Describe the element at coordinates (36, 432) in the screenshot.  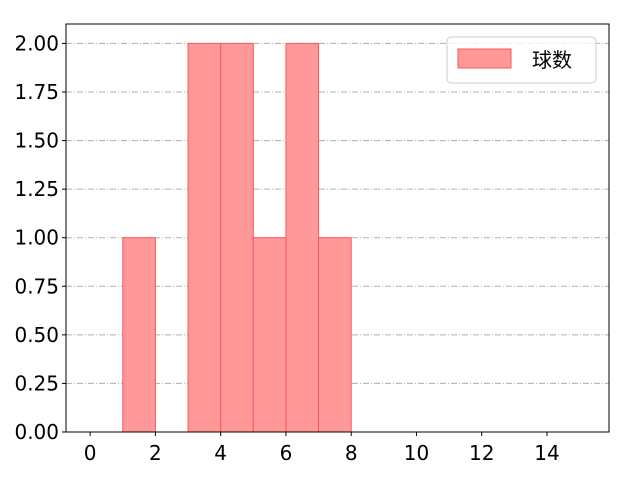
I see `y-tick-label: 0.00` at that location.